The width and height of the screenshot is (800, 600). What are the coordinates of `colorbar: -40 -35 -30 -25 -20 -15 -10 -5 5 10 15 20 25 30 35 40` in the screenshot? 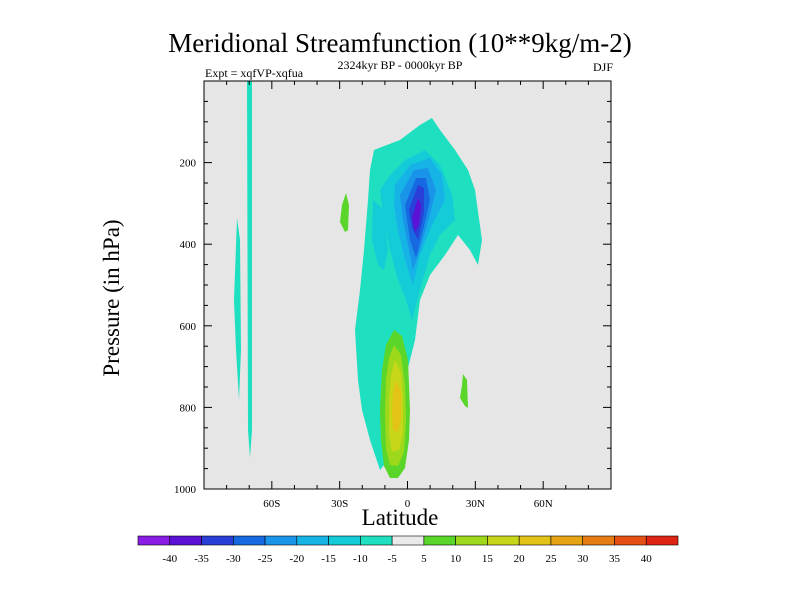 It's located at (408, 550).